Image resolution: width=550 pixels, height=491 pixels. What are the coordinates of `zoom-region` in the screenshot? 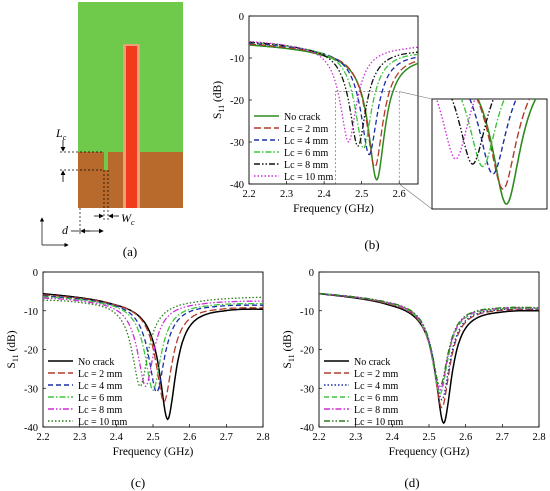 It's located at (367, 138).